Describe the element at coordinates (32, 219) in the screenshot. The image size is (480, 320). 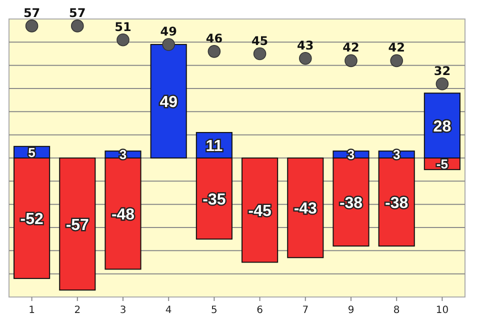
I see `data-label: -52` at that location.